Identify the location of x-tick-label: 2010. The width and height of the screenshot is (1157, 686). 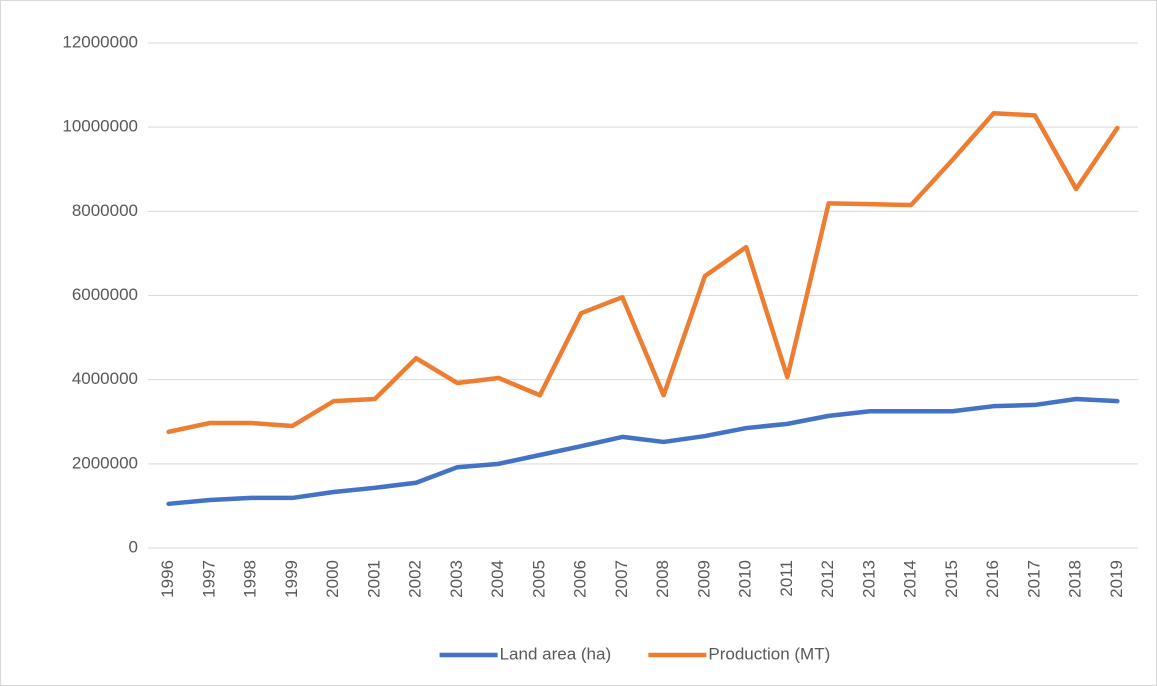
(745, 579).